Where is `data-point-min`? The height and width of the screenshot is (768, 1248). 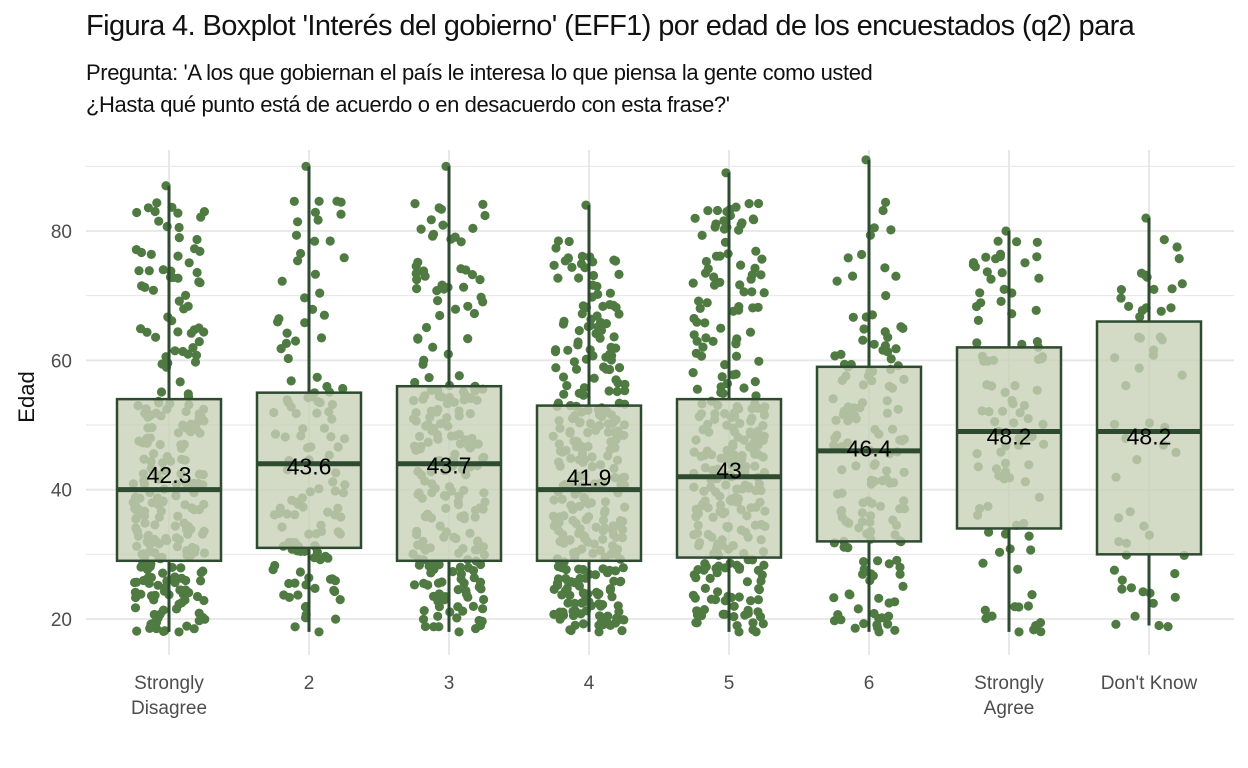
data-point-min is located at coordinates (179, 632).